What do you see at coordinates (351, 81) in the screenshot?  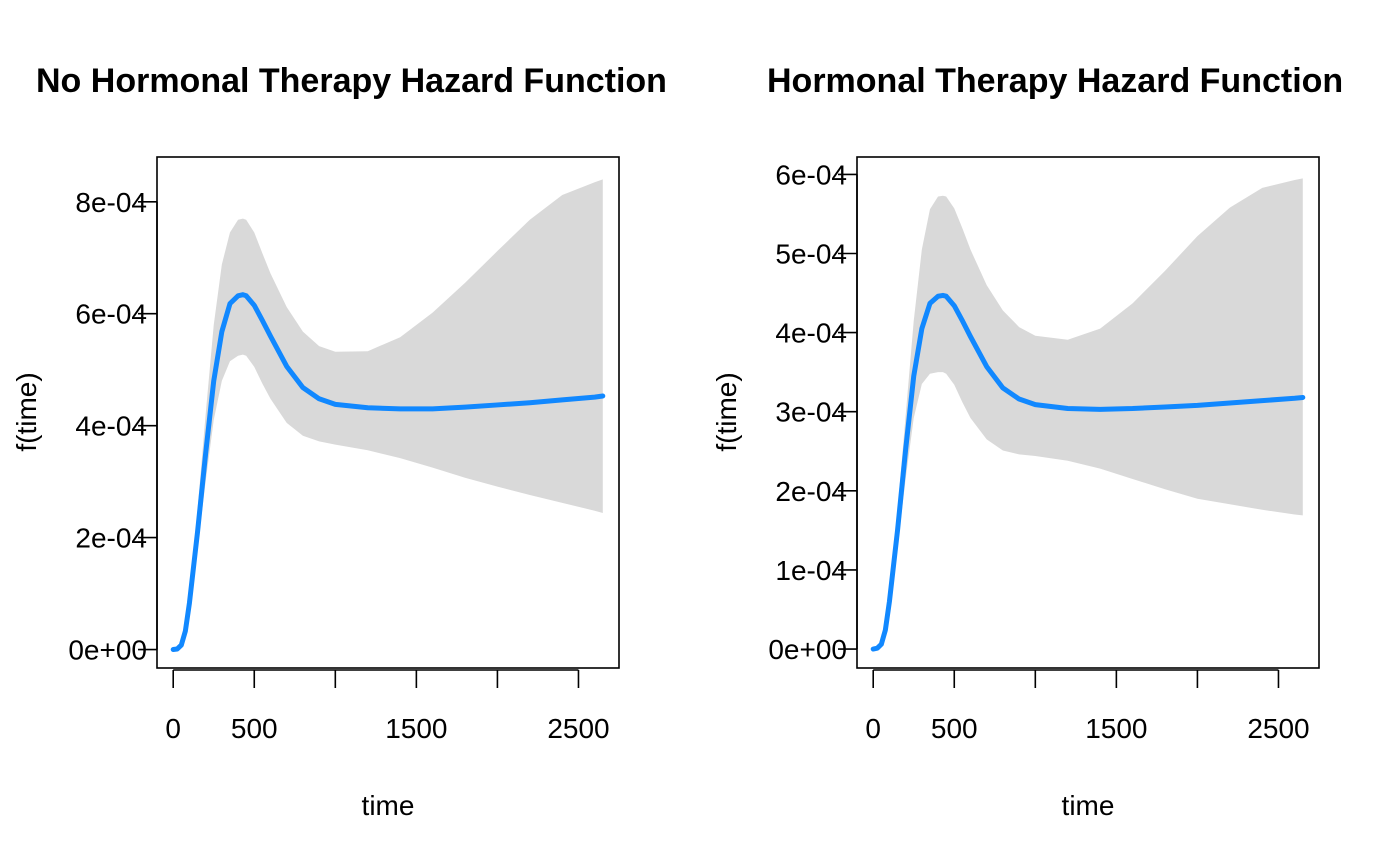 I see `chart-title: No Hormonal Therapy Hazard Function` at bounding box center [351, 81].